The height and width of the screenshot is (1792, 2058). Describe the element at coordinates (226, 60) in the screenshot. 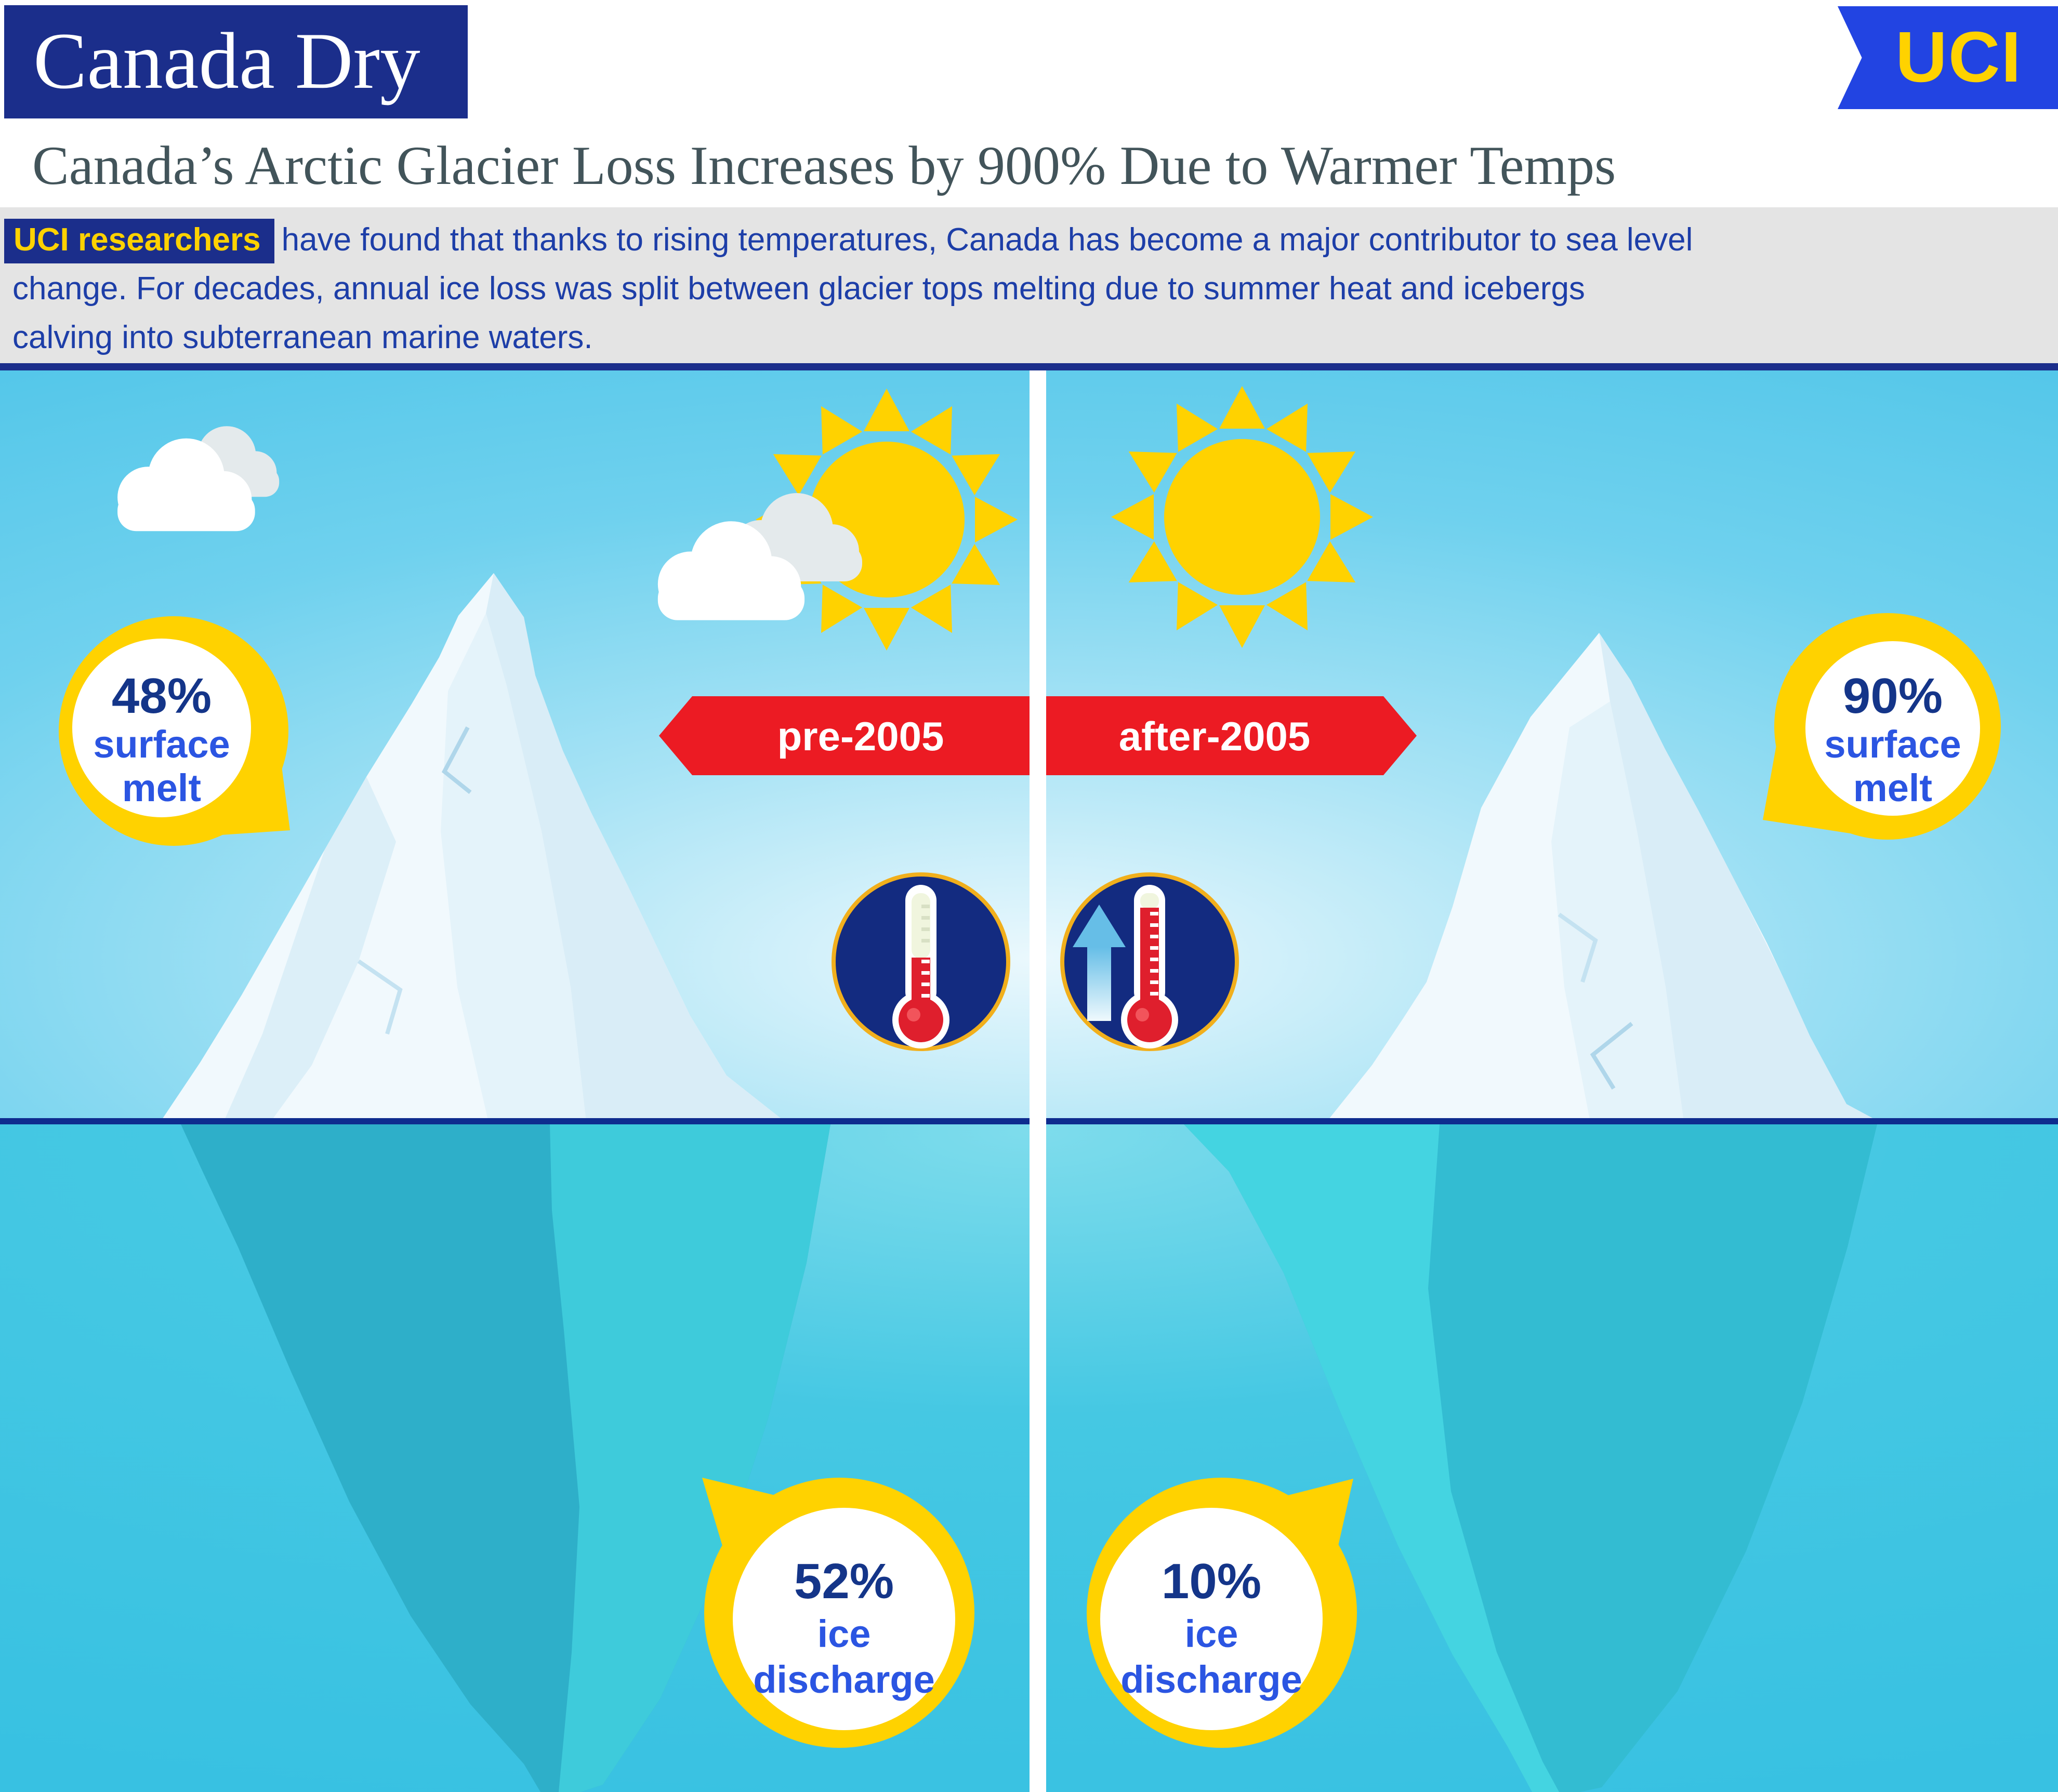

I see `page-title: Canada Dry` at that location.